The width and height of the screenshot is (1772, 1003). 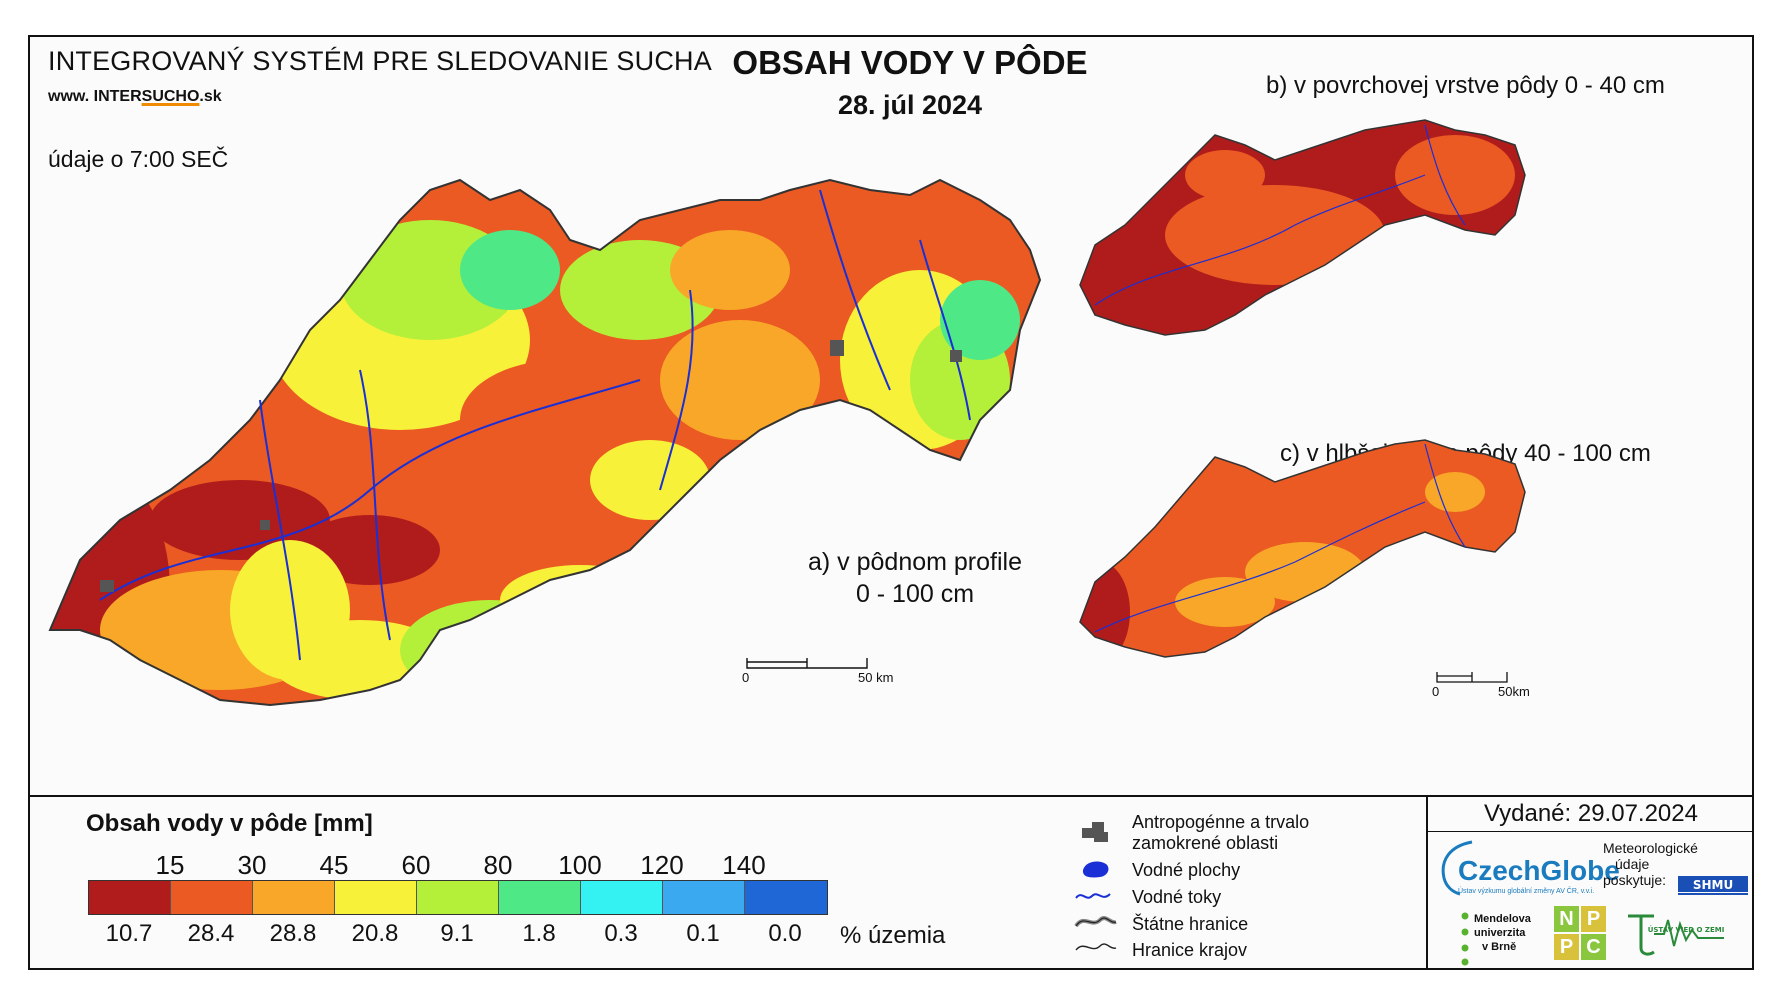 I want to click on state-border-label: Štátne hranice, so click(x=1190, y=924).